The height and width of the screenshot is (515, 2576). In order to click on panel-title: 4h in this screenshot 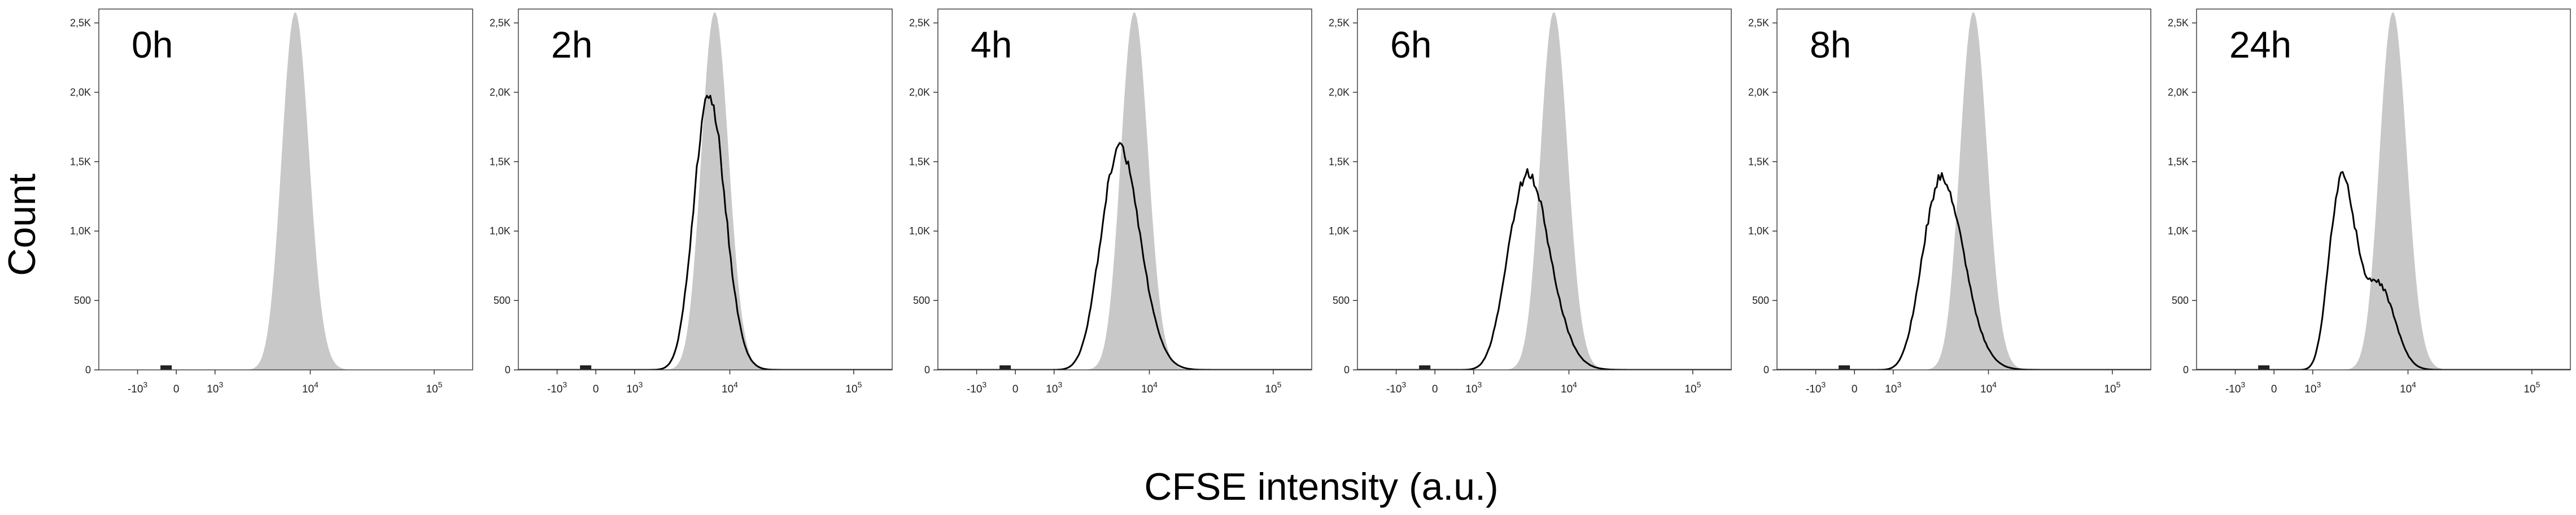, I will do `click(992, 45)`.